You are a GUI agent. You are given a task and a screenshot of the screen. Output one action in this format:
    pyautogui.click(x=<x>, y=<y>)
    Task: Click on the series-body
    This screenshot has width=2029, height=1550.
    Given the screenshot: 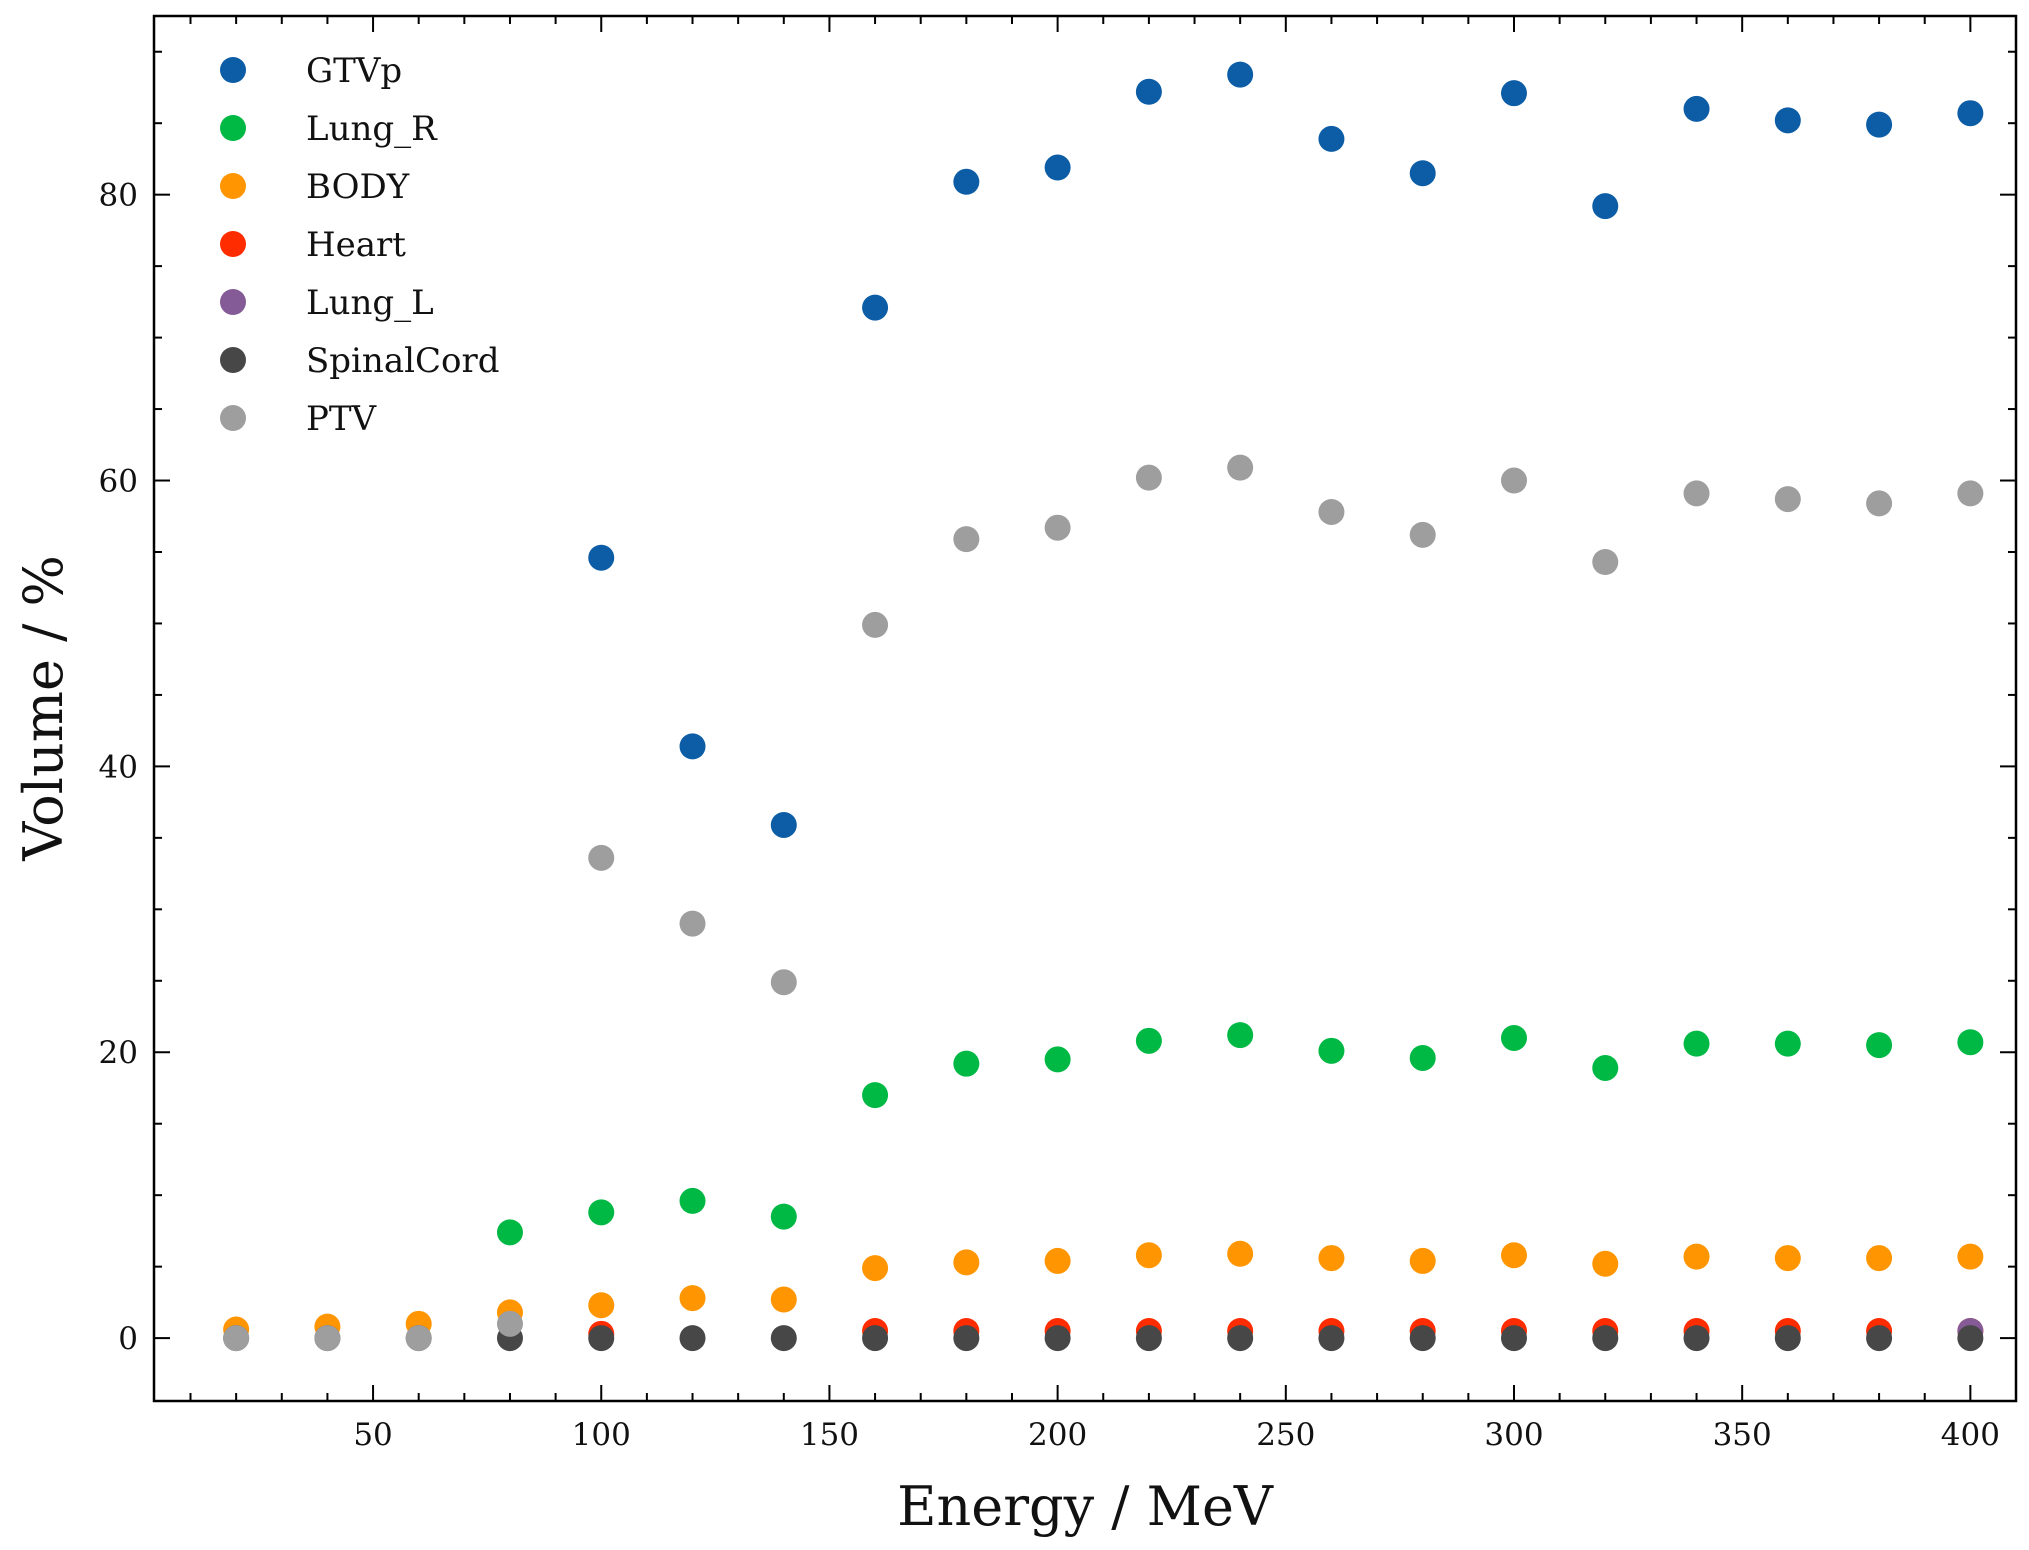 What is the action you would take?
    pyautogui.click(x=1103, y=1291)
    